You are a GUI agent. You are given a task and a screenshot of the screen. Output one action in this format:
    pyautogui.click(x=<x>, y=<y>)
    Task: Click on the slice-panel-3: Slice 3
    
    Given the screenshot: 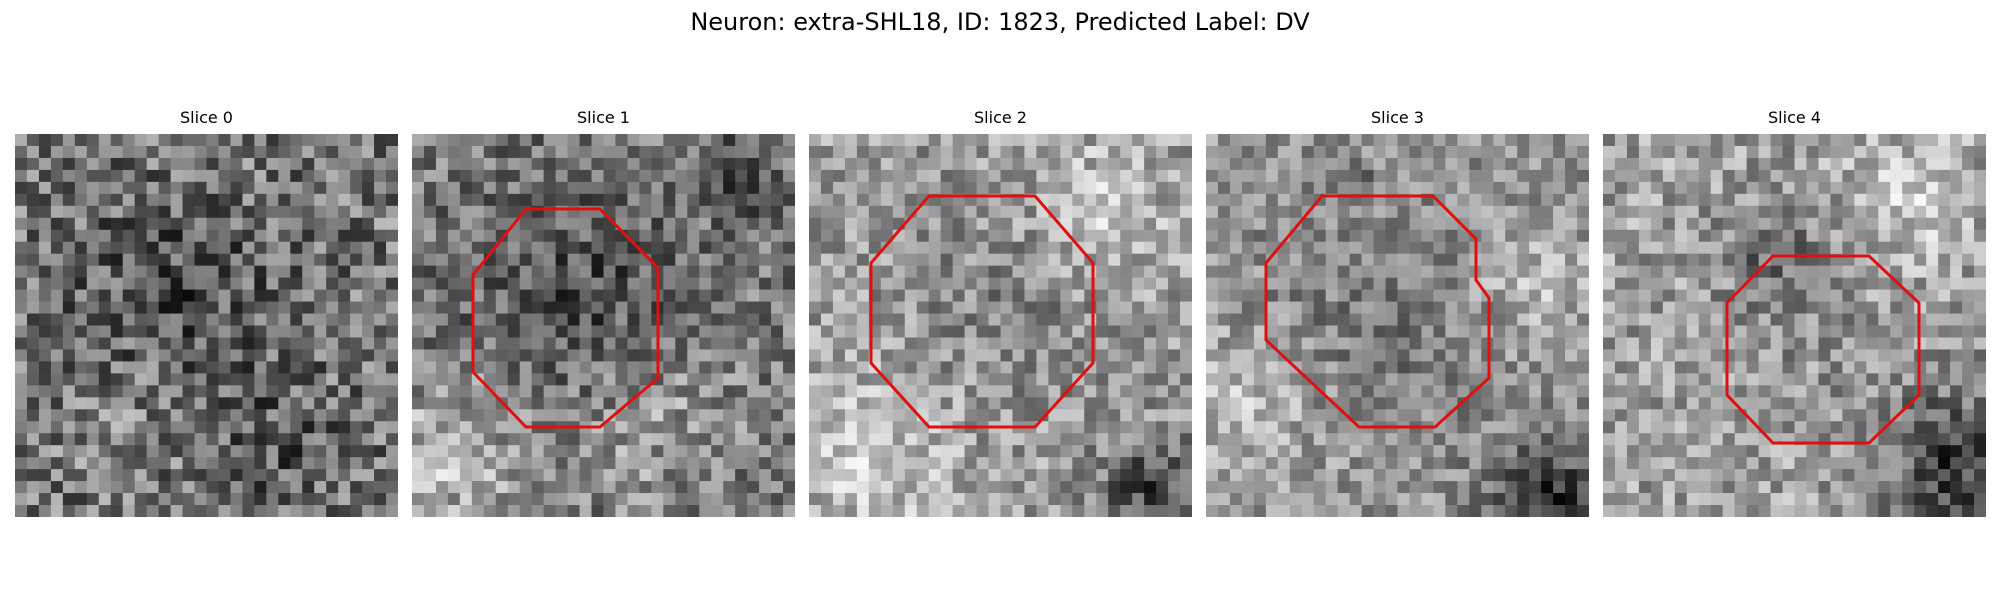 What is the action you would take?
    pyautogui.click(x=1397, y=312)
    